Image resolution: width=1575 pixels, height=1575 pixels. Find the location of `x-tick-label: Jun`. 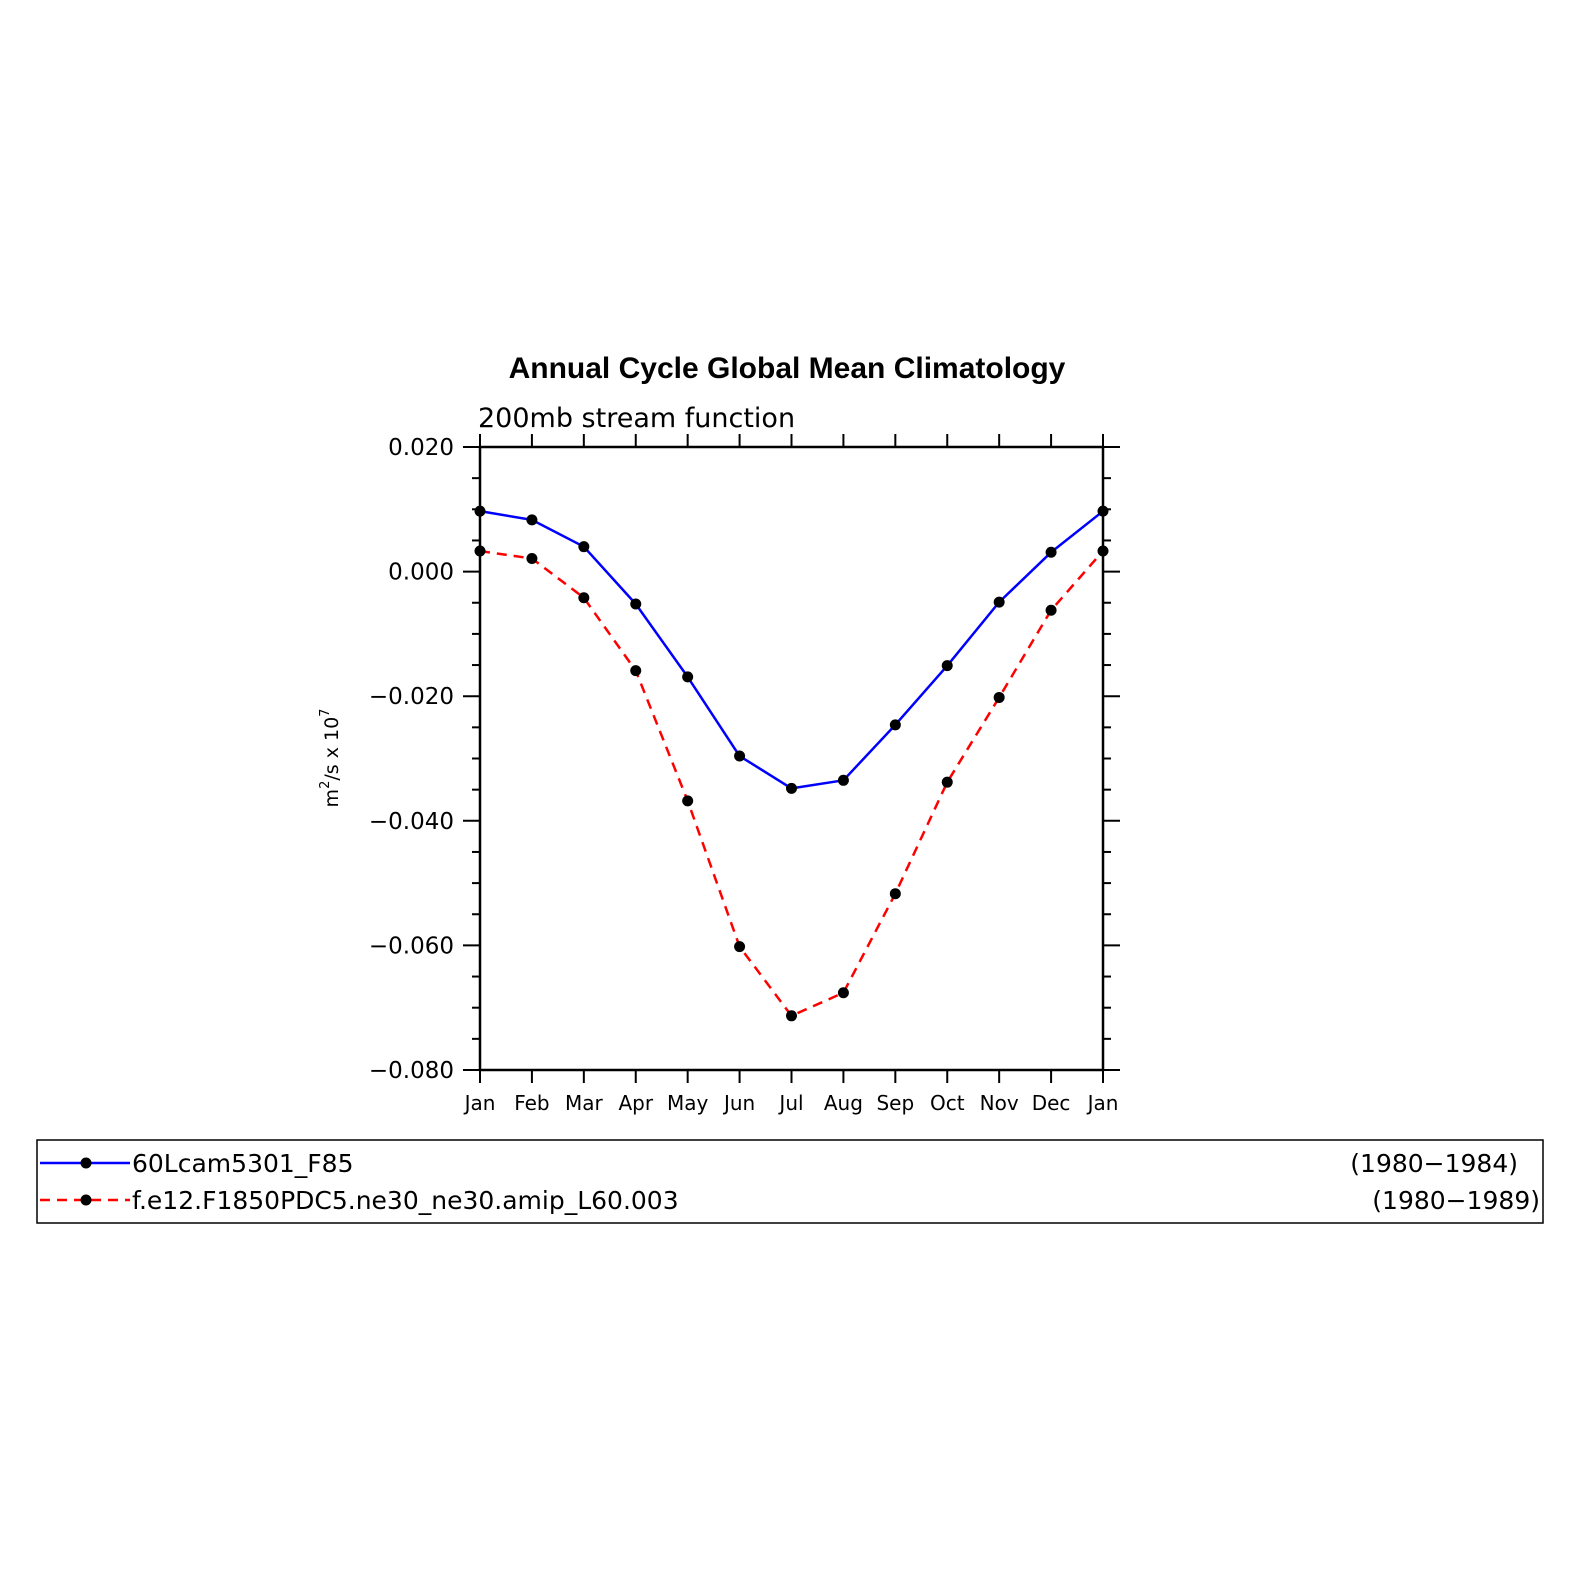

x-tick-label: Jun is located at coordinates (738, 1103).